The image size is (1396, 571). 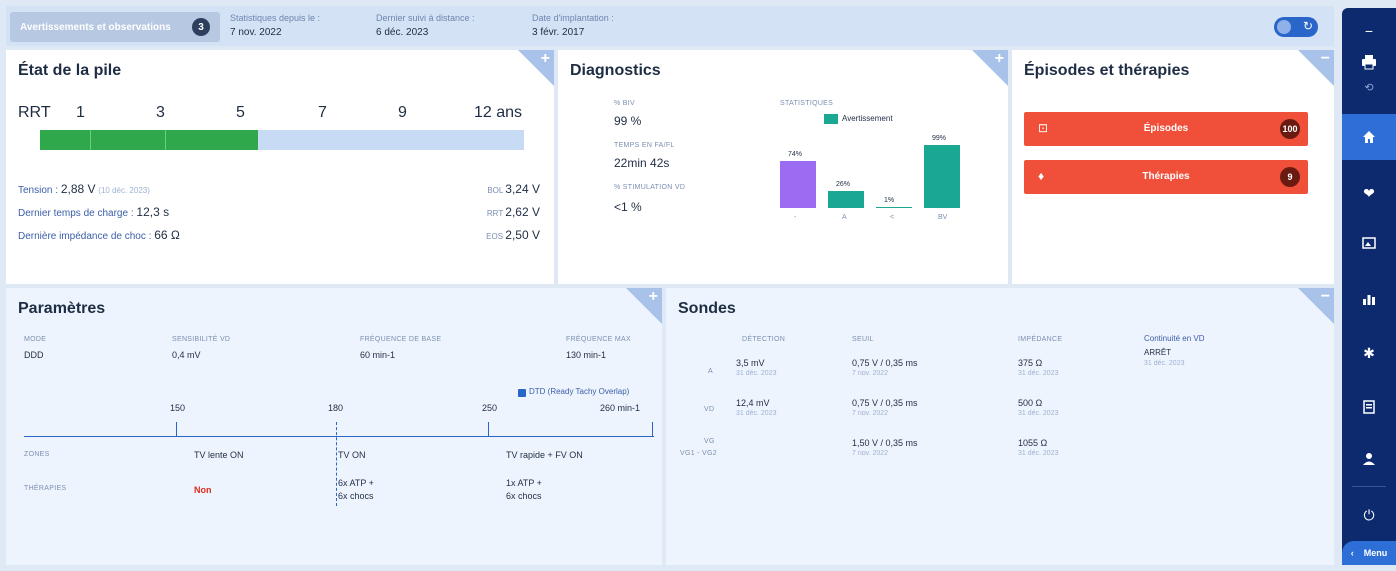 What do you see at coordinates (275, 25) in the screenshot?
I see `stats-since: Statistiques depuis le : 7 nov. 2022` at bounding box center [275, 25].